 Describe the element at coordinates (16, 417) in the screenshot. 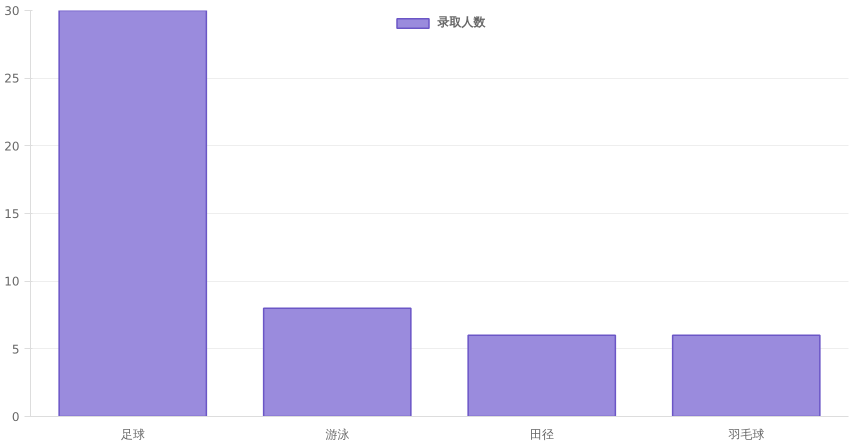

I see `y-tick-label: 0` at that location.